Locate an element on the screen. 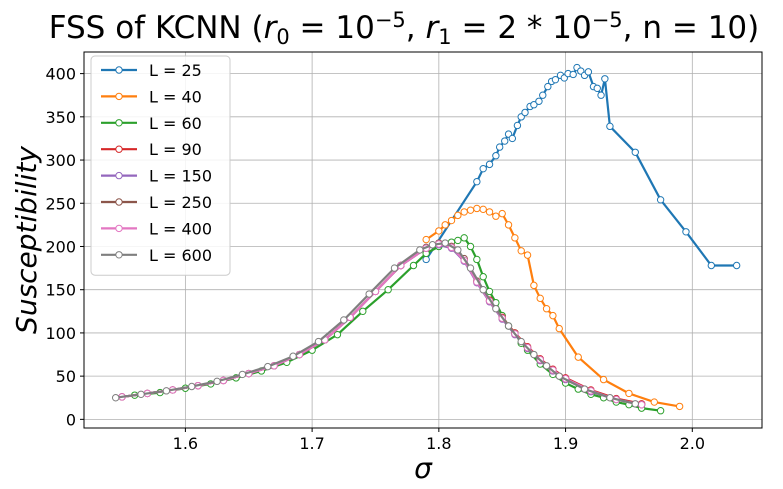 This screenshot has width=783, height=489. legend-label: L = 25 is located at coordinates (175, 70).